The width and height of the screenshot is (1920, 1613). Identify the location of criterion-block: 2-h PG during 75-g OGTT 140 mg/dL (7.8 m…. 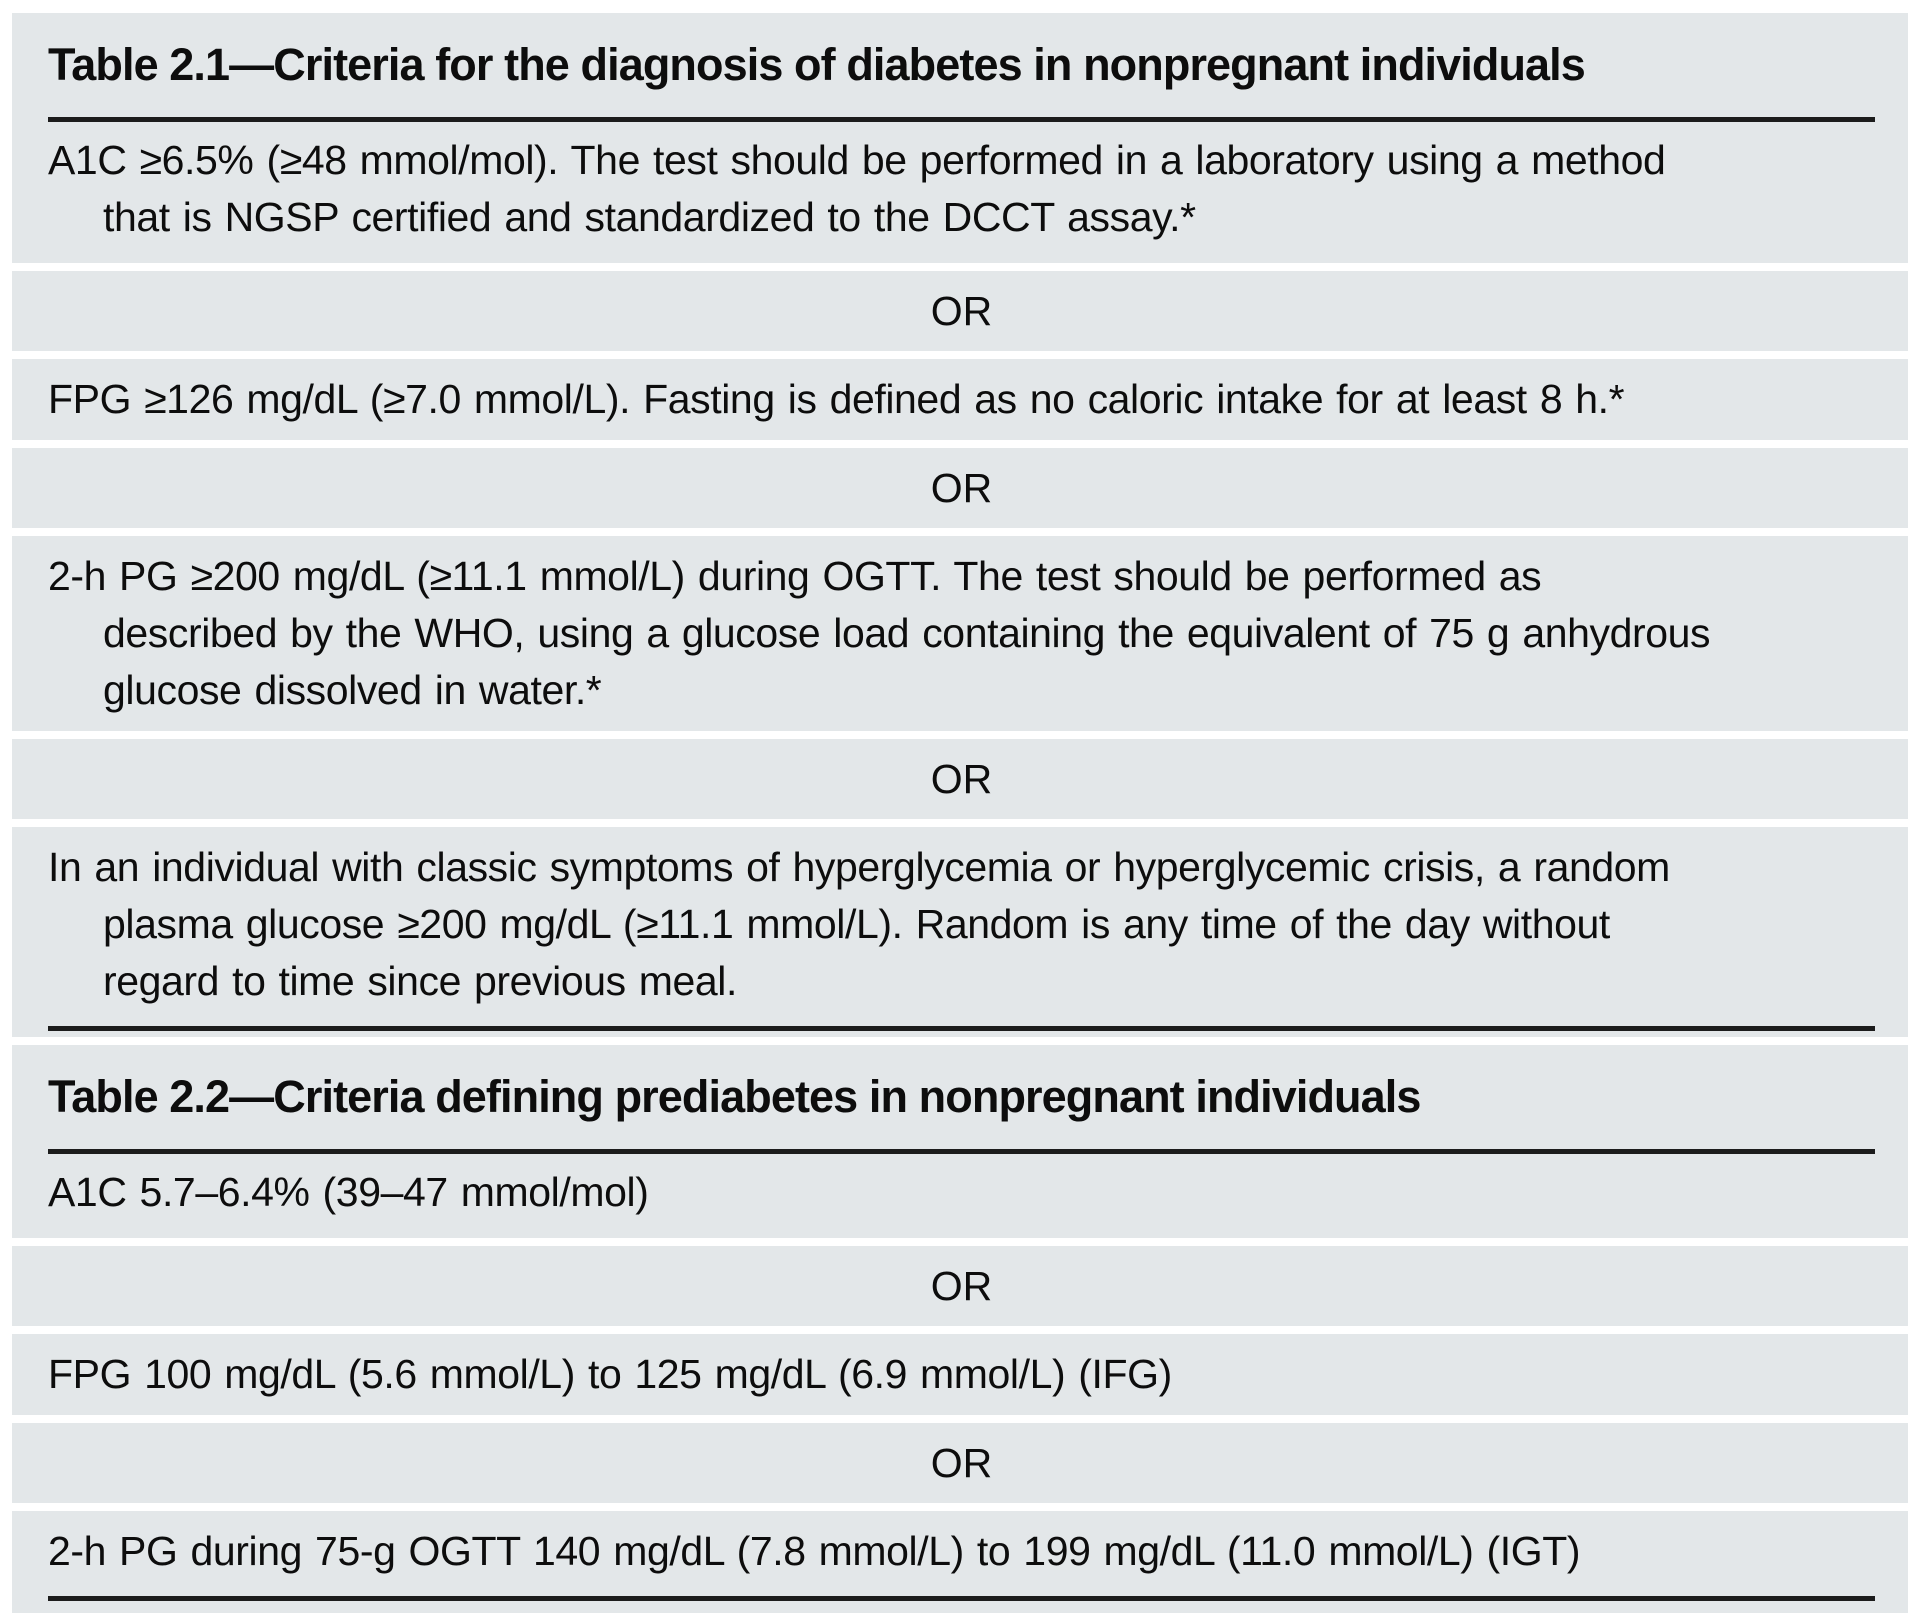
(960, 1562).